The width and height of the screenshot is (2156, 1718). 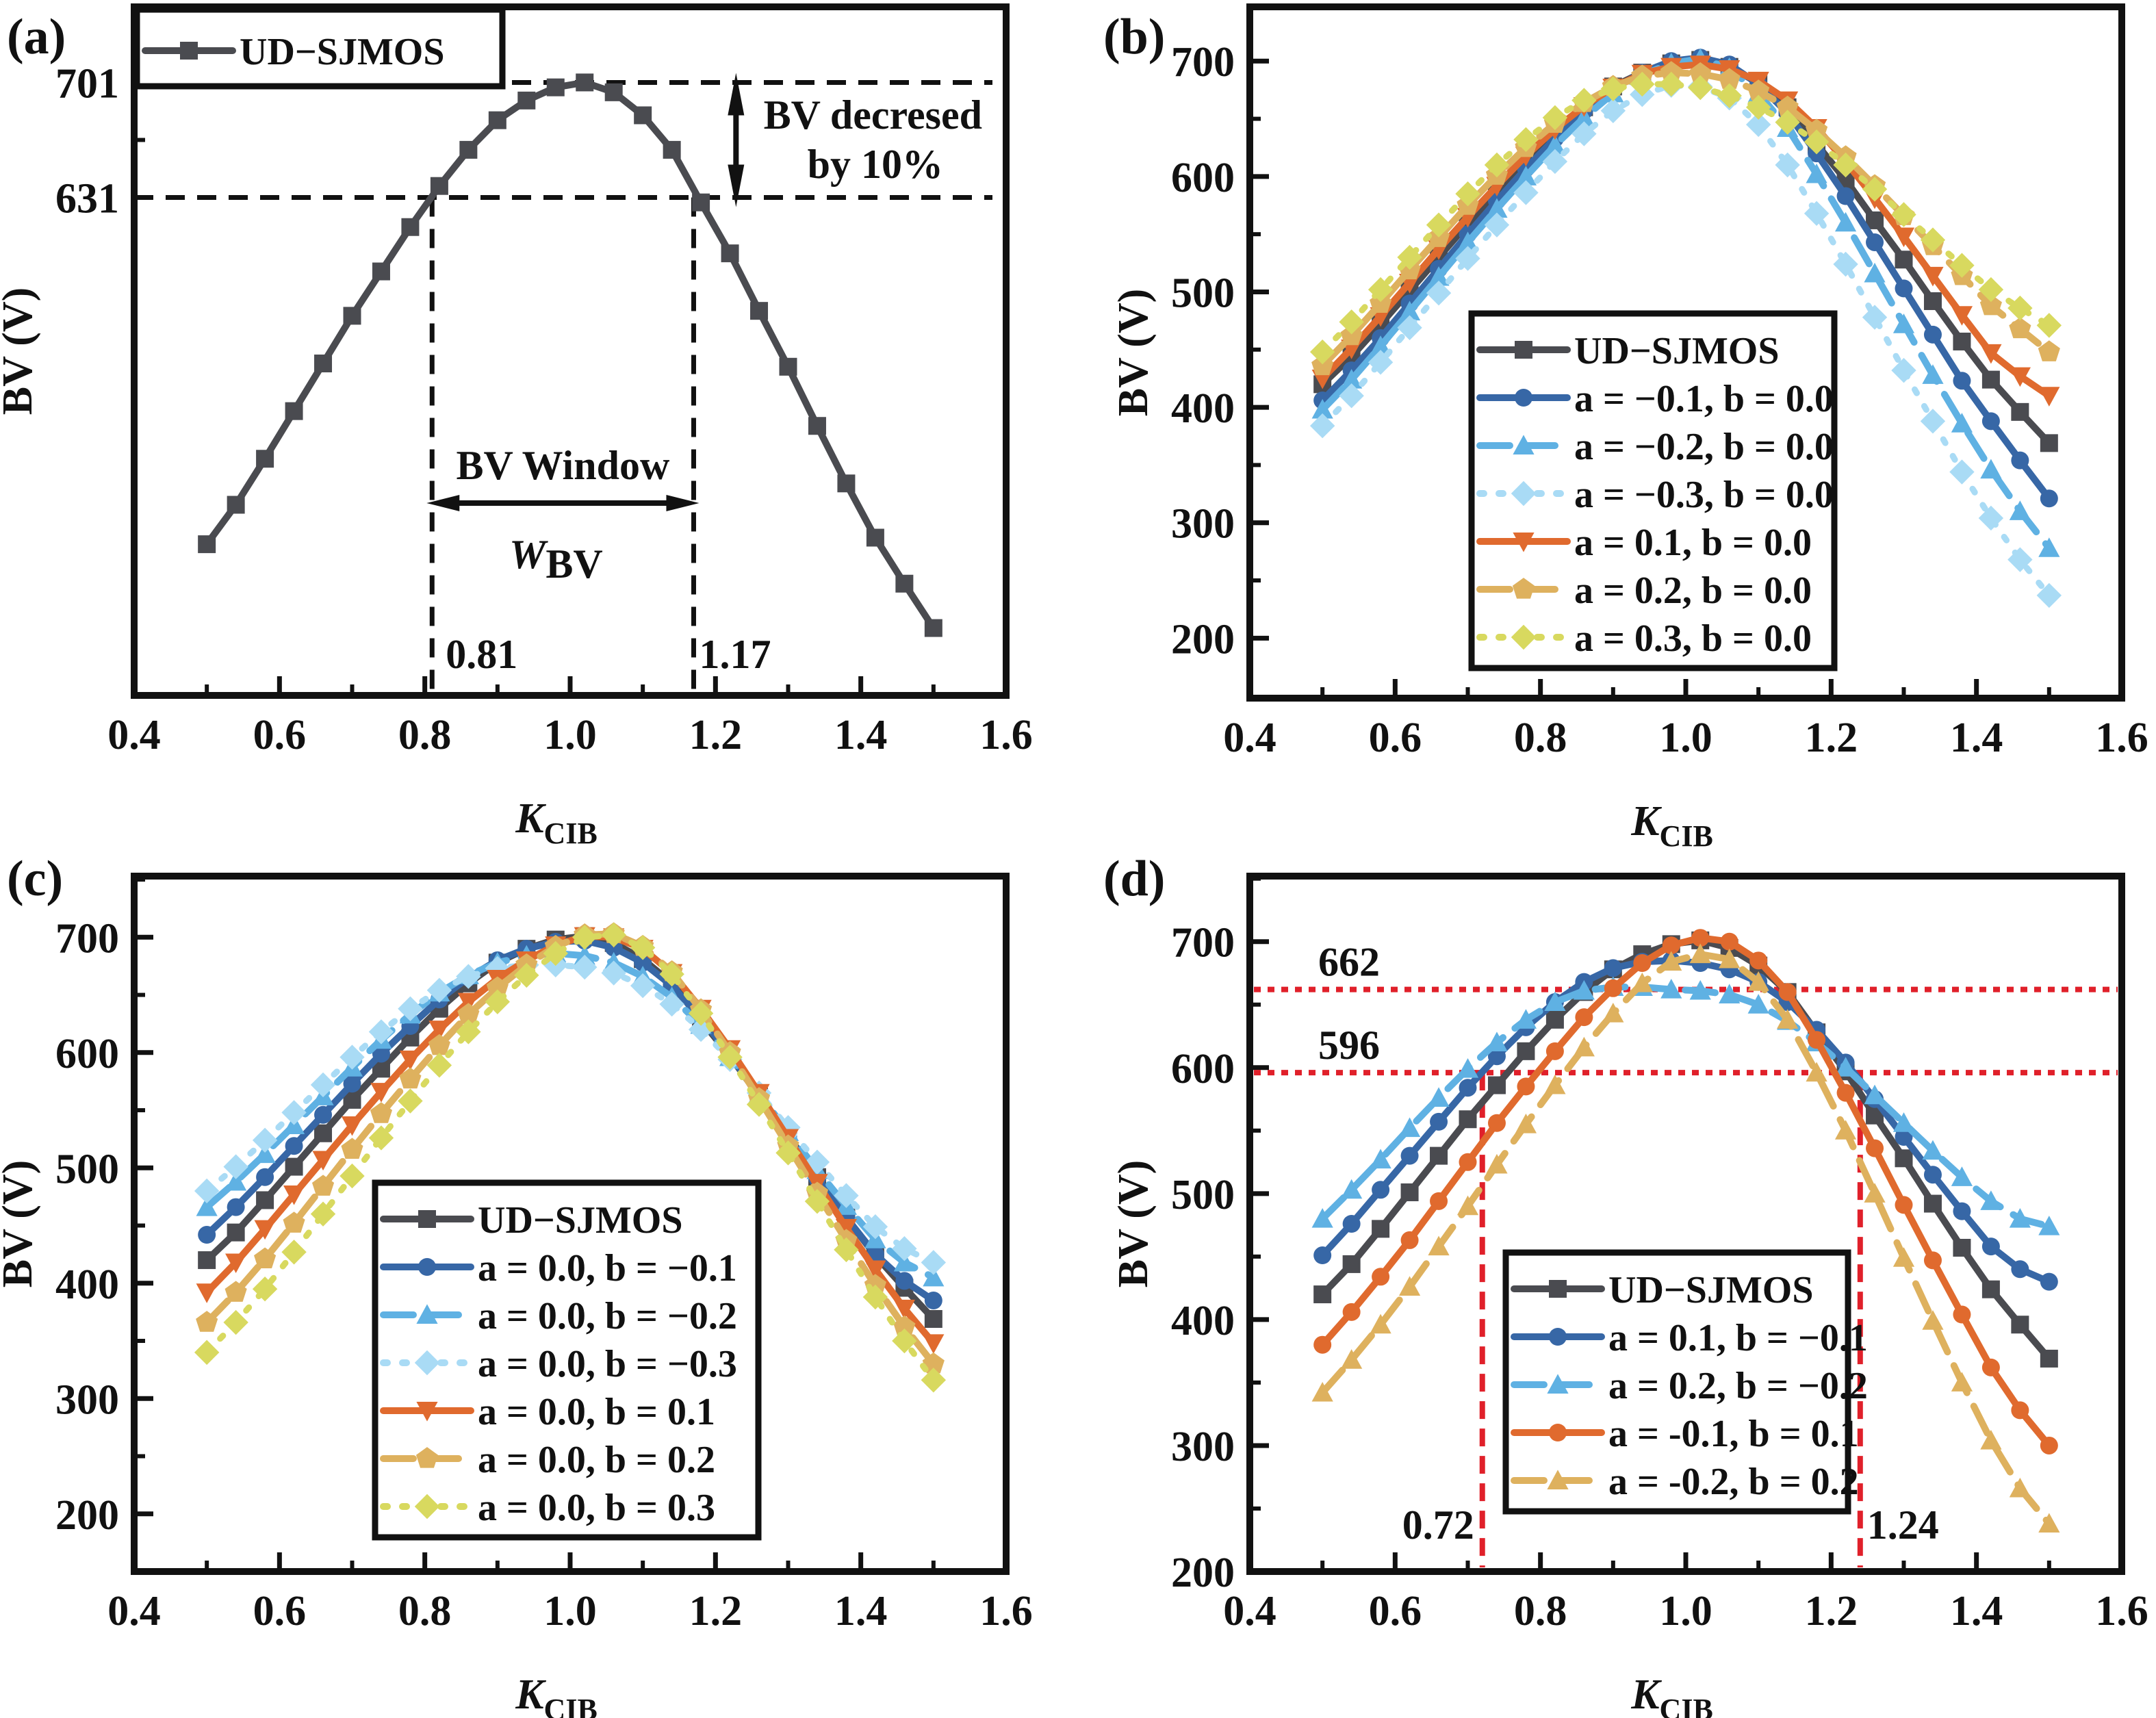 What do you see at coordinates (482, 654) in the screenshot?
I see `vline-left-label: 0.81` at bounding box center [482, 654].